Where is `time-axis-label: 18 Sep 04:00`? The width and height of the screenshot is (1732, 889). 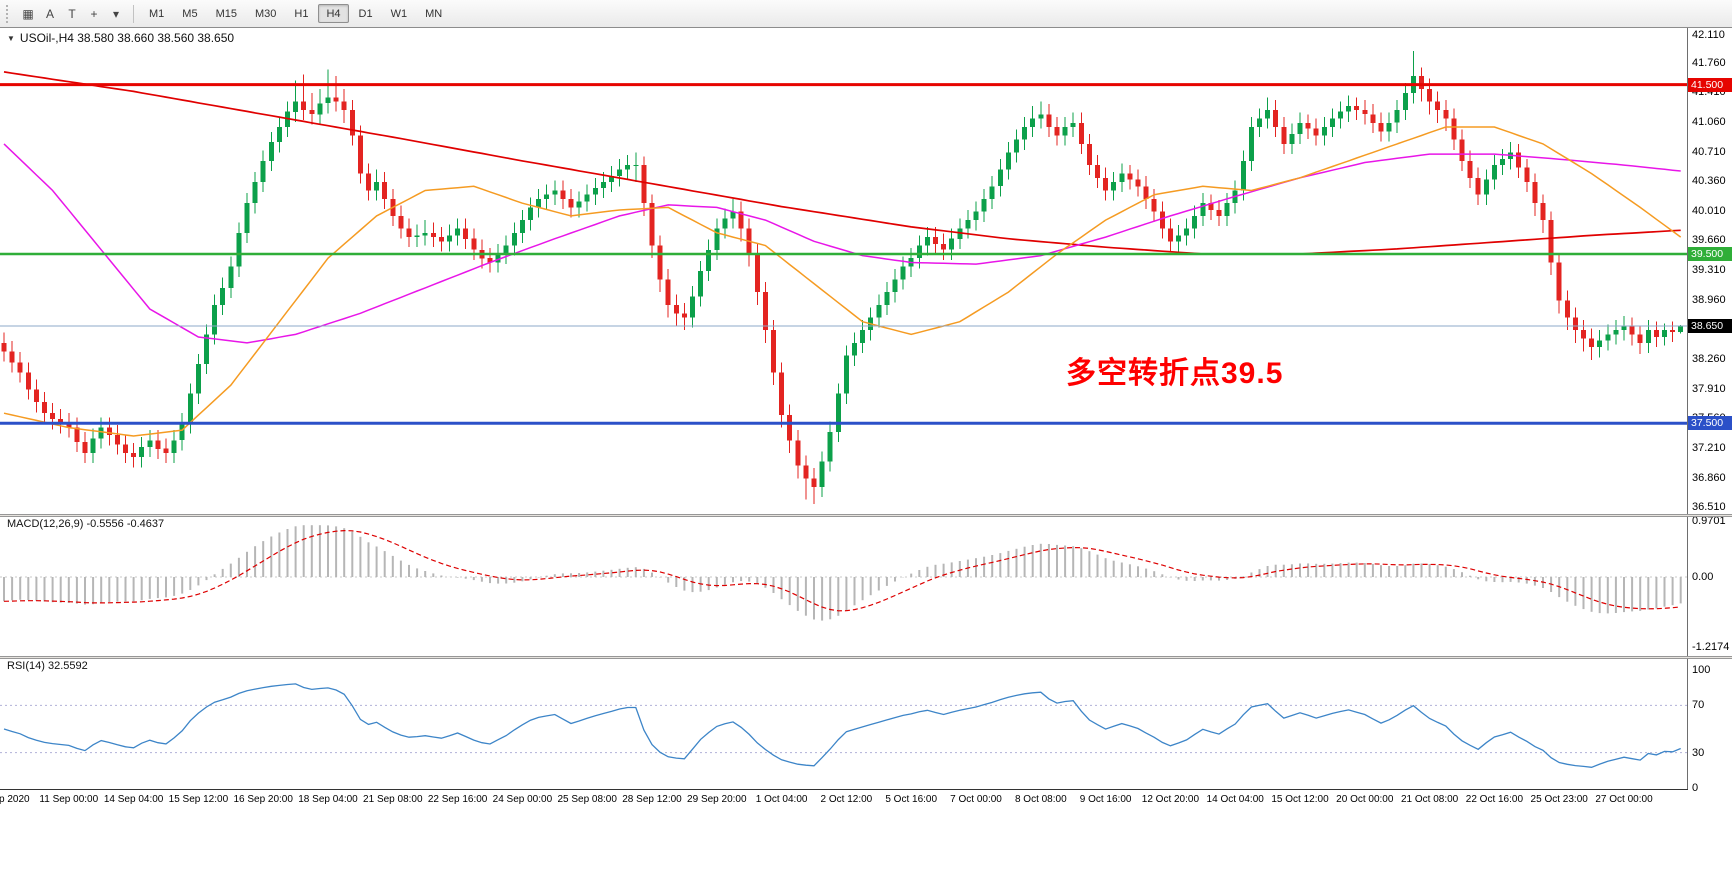
time-axis-label: 18 Sep 04:00 is located at coordinates (328, 799).